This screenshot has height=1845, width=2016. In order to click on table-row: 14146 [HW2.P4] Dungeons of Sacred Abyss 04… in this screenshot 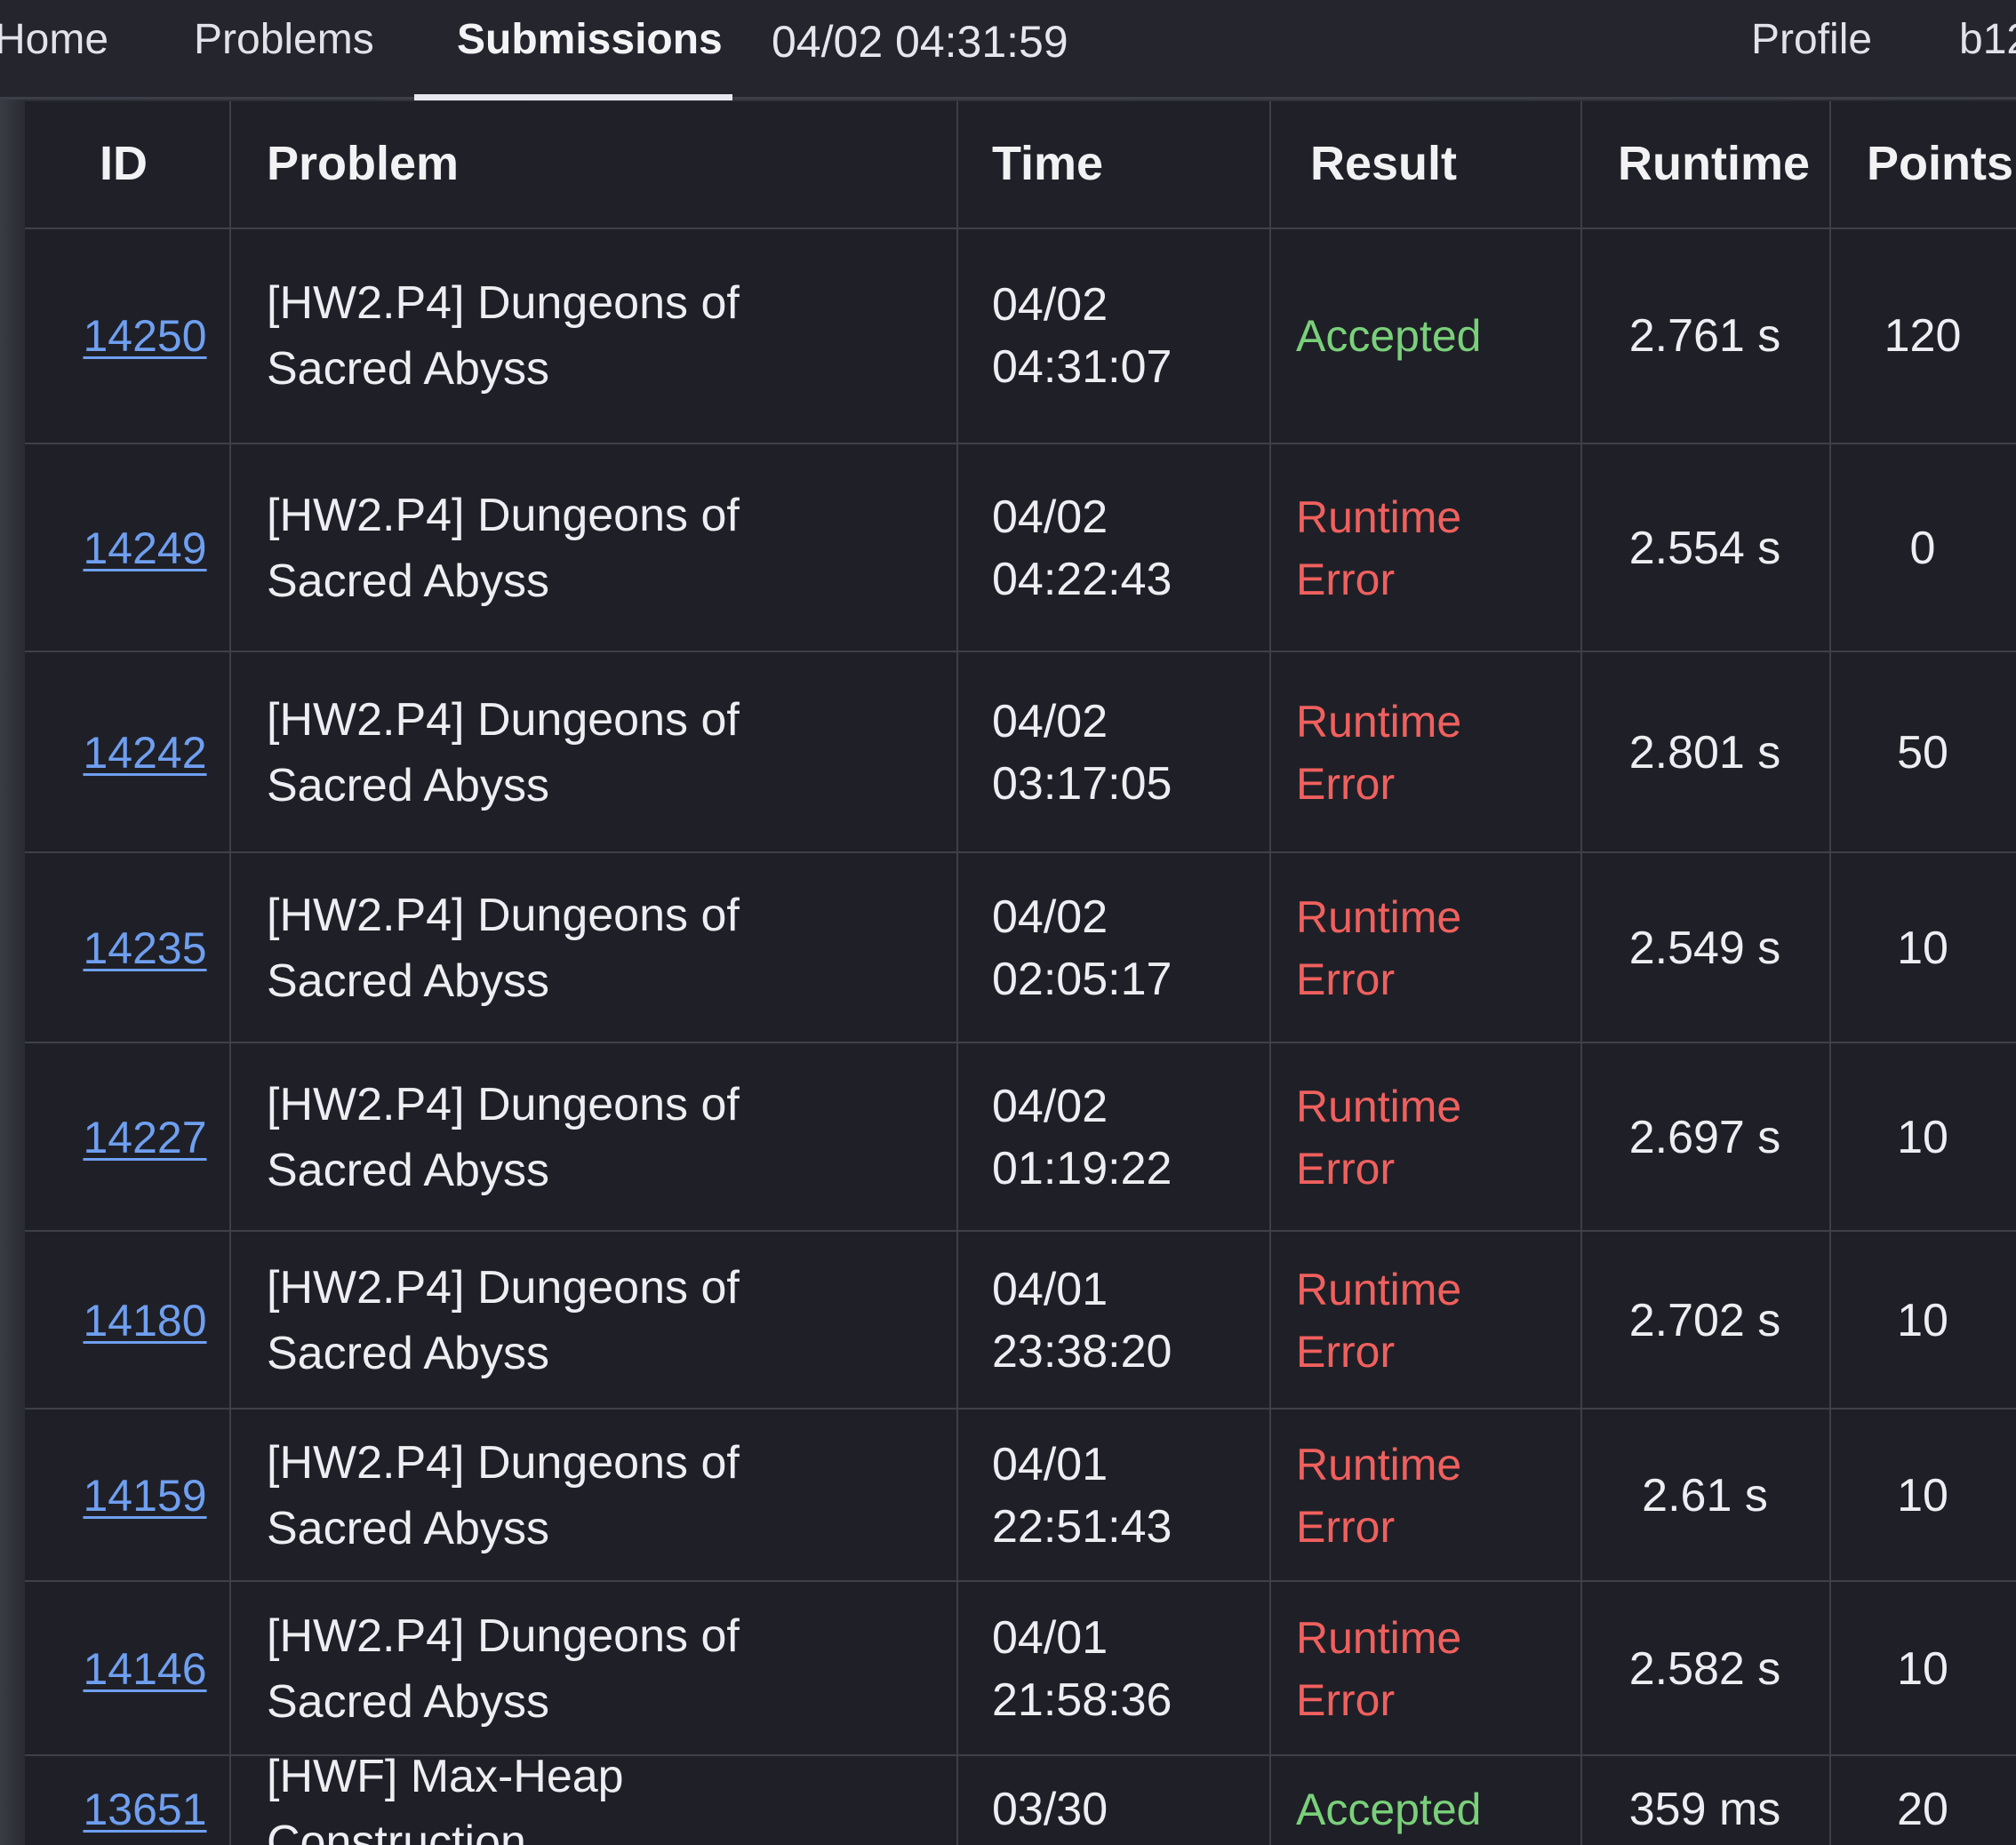, I will do `click(1020, 1669)`.